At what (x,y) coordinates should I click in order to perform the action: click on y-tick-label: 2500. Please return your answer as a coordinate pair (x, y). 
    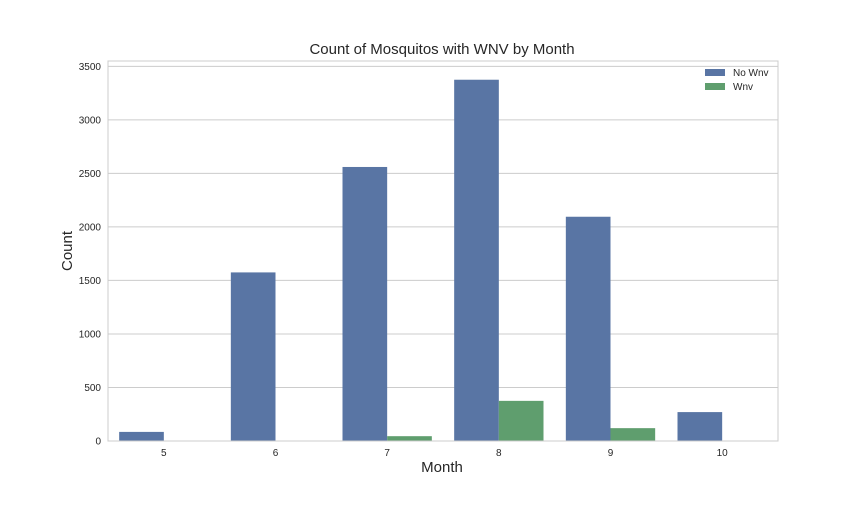
    Looking at the image, I should click on (90, 174).